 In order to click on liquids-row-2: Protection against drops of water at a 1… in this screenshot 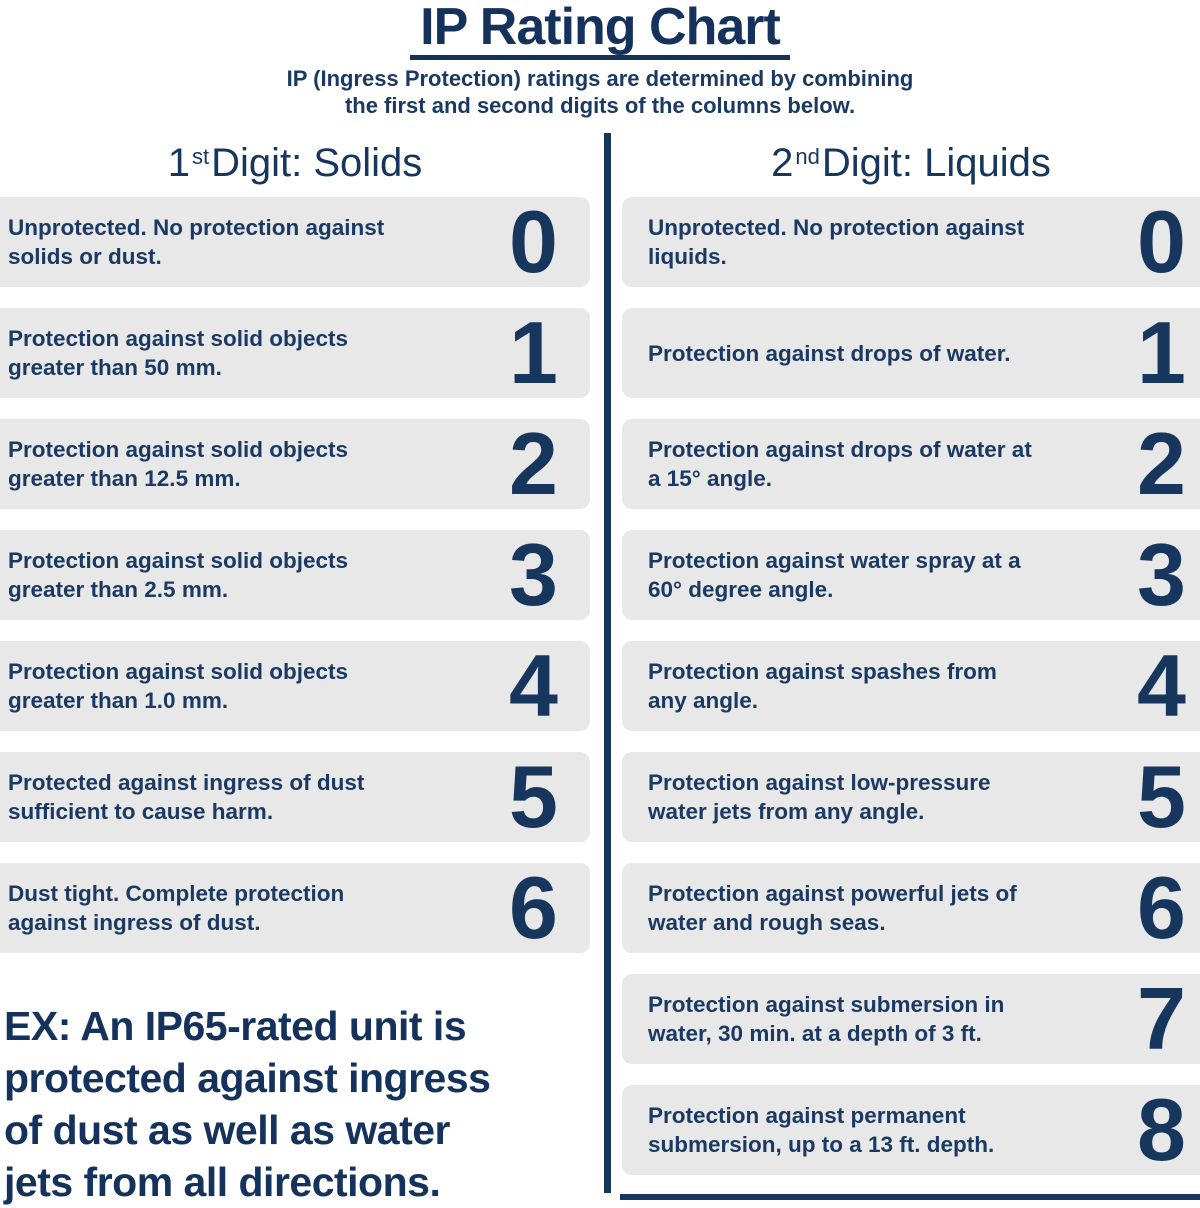, I will do `click(911, 464)`.